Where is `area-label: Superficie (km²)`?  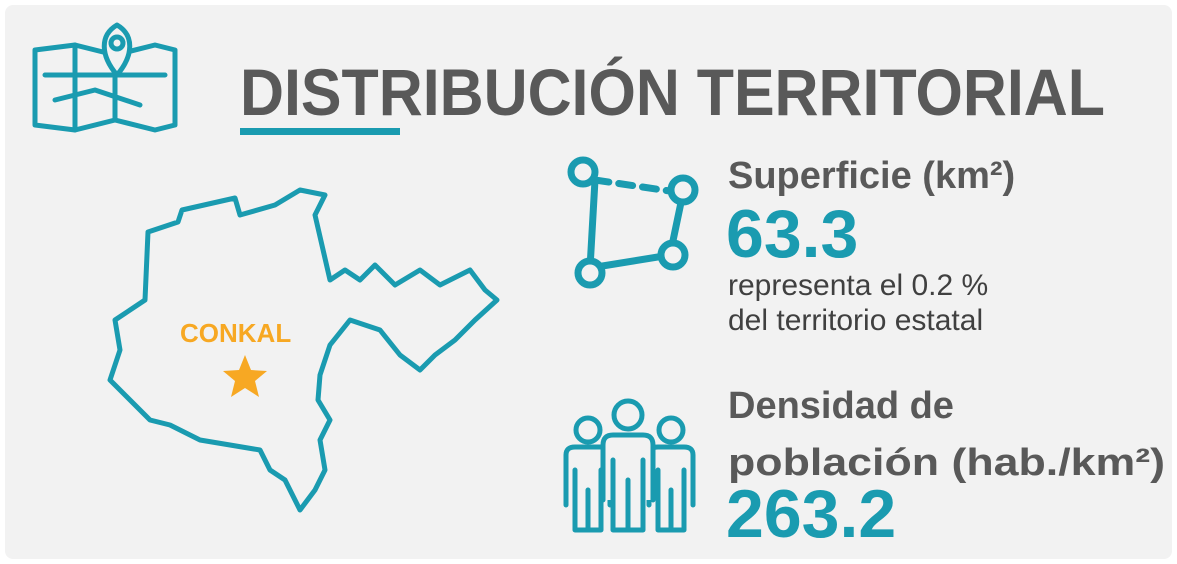
area-label: Superficie (km²) is located at coordinates (871, 176).